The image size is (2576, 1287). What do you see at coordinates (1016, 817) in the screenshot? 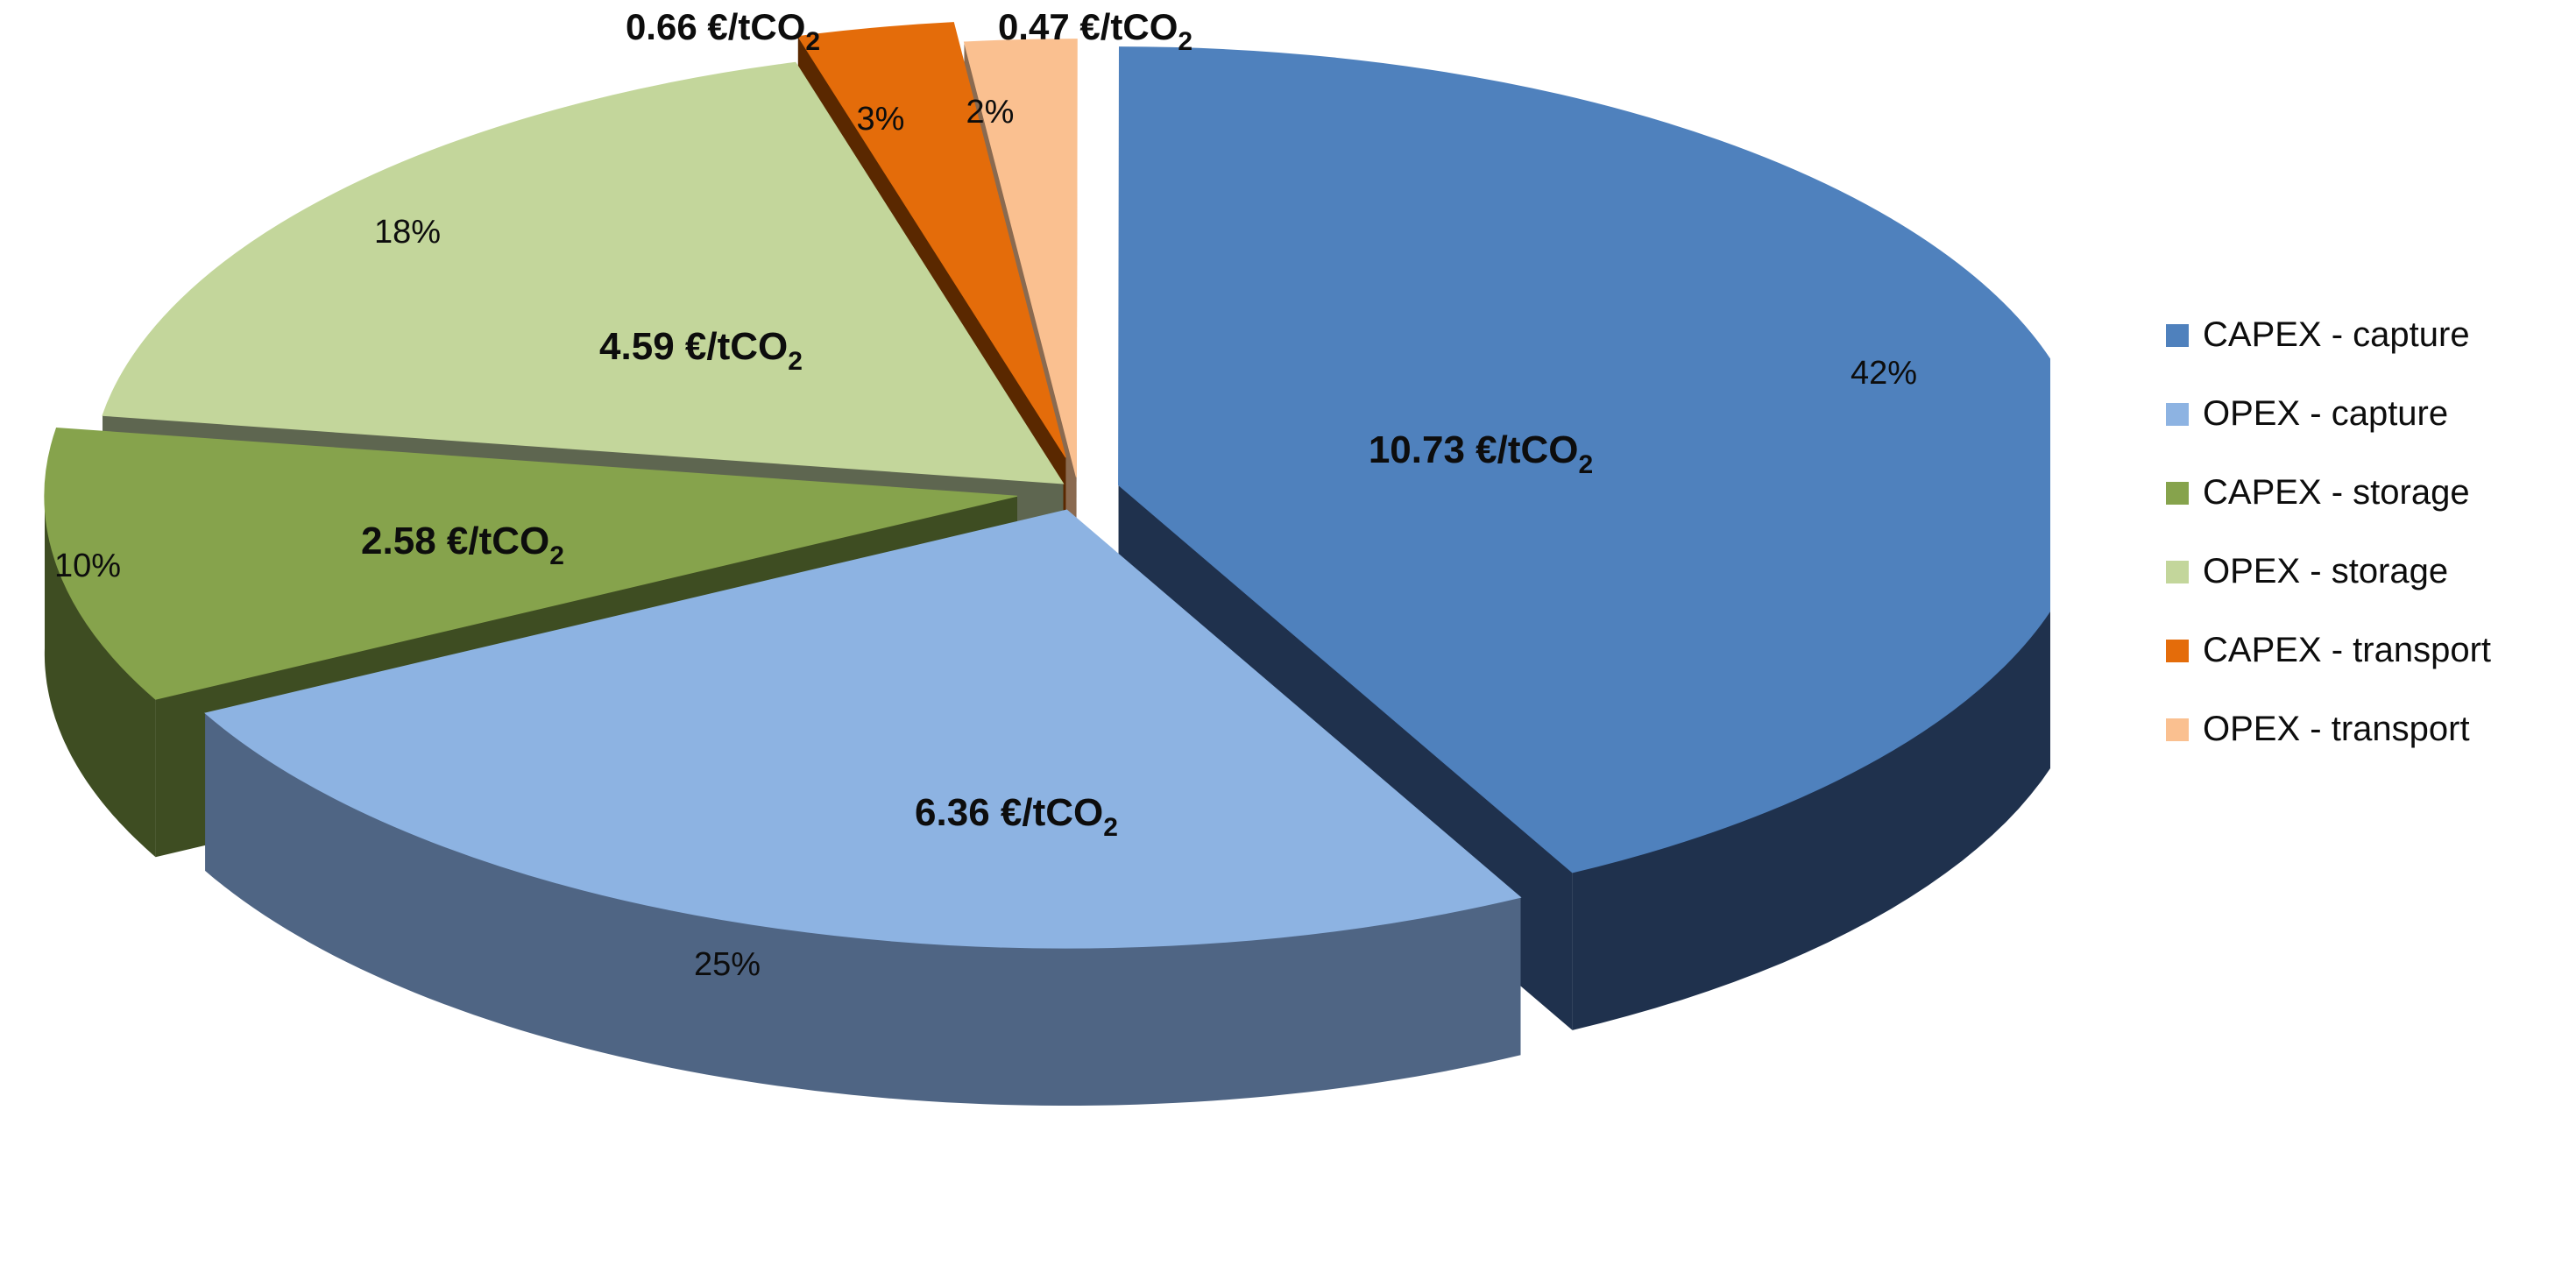
I see `slice-value-label-opex-capture: 6.36 €/tCO2` at bounding box center [1016, 817].